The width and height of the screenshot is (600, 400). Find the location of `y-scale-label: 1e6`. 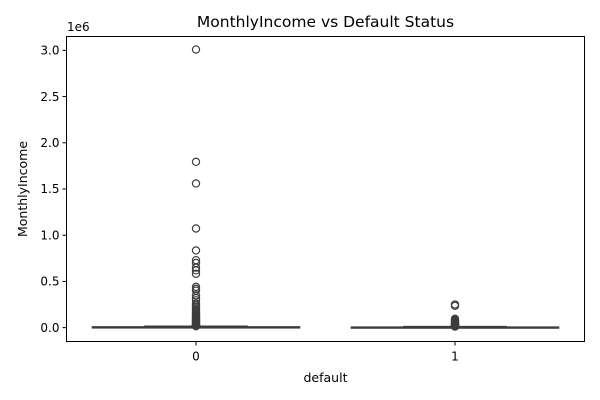

y-scale-label: 1e6 is located at coordinates (78, 27).